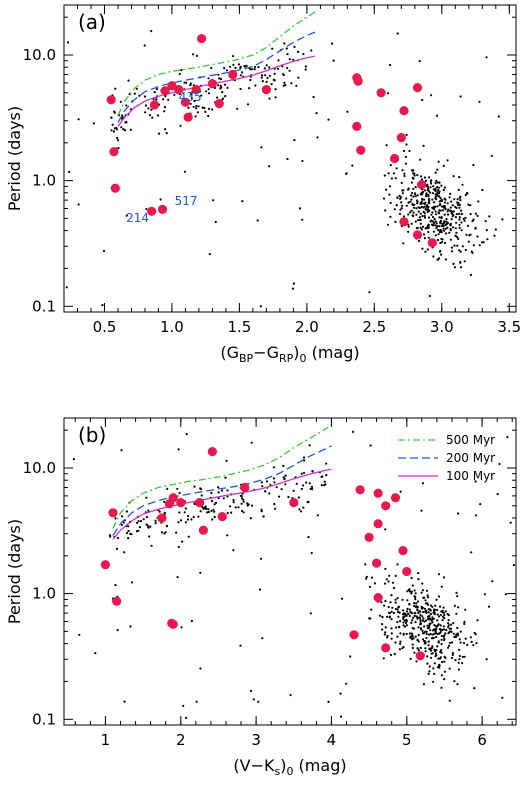  Describe the element at coordinates (470, 476) in the screenshot. I see `legend-label: 100 Myr` at that location.